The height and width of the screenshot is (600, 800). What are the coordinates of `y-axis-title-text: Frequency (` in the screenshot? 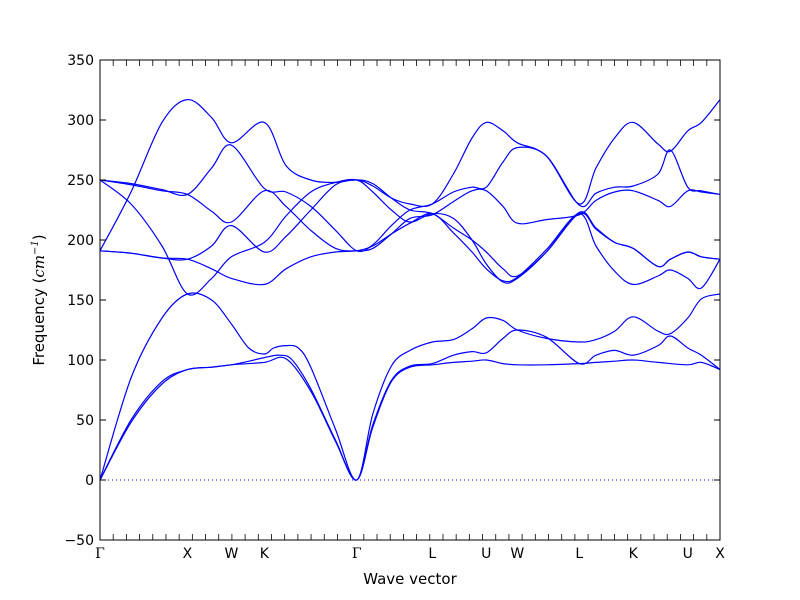 It's located at (39, 322).